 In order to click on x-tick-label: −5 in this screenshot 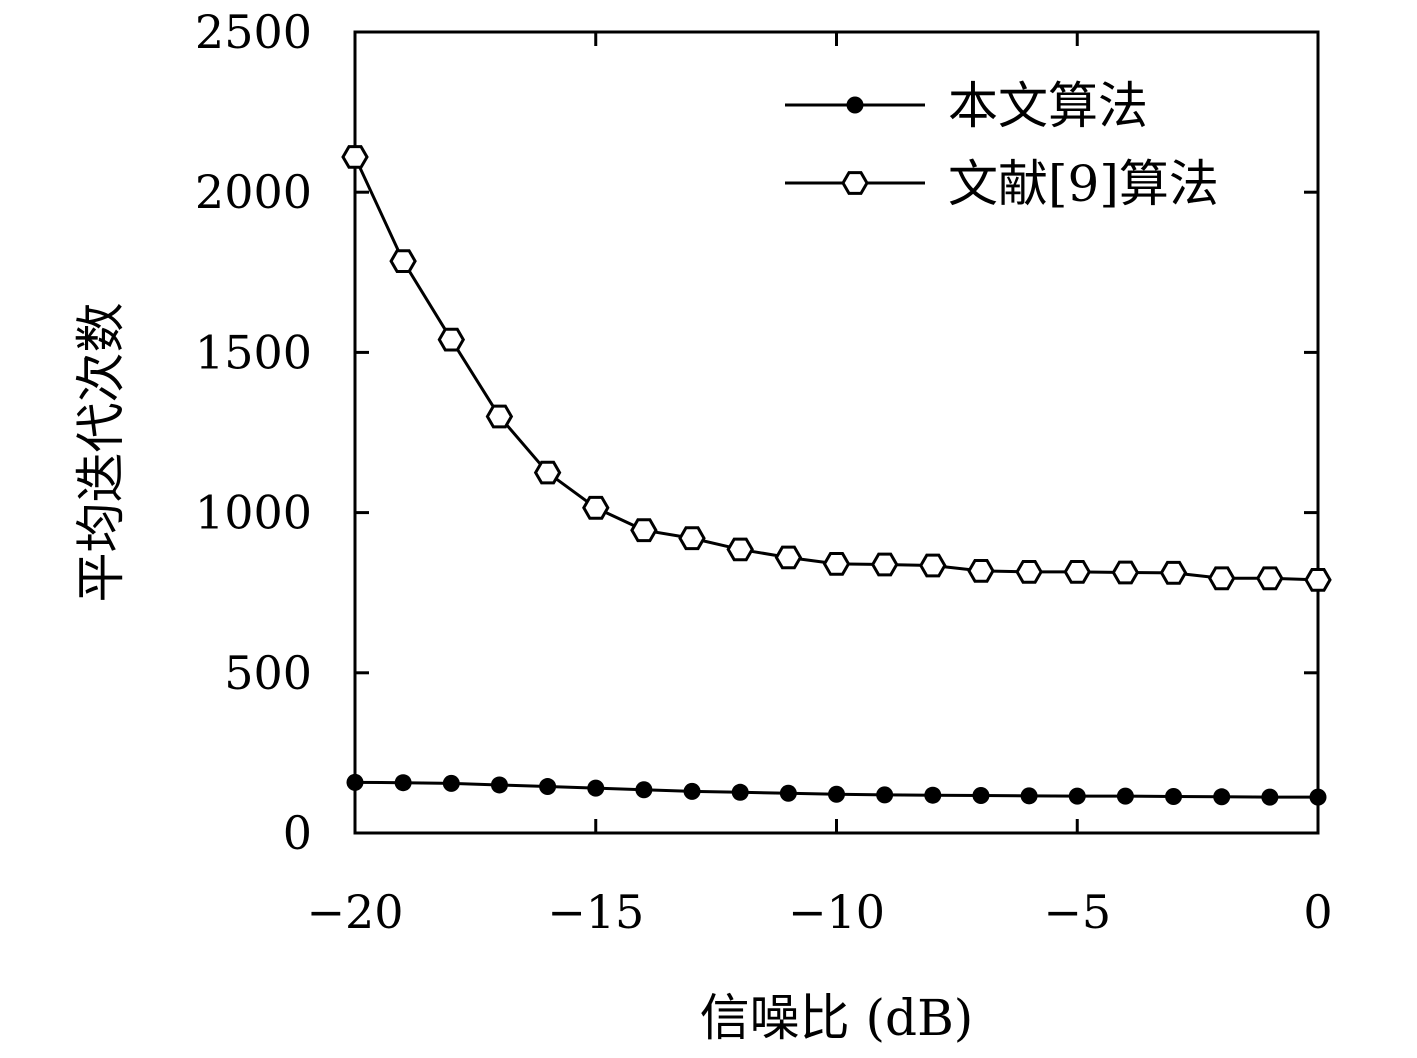, I will do `click(1077, 912)`.